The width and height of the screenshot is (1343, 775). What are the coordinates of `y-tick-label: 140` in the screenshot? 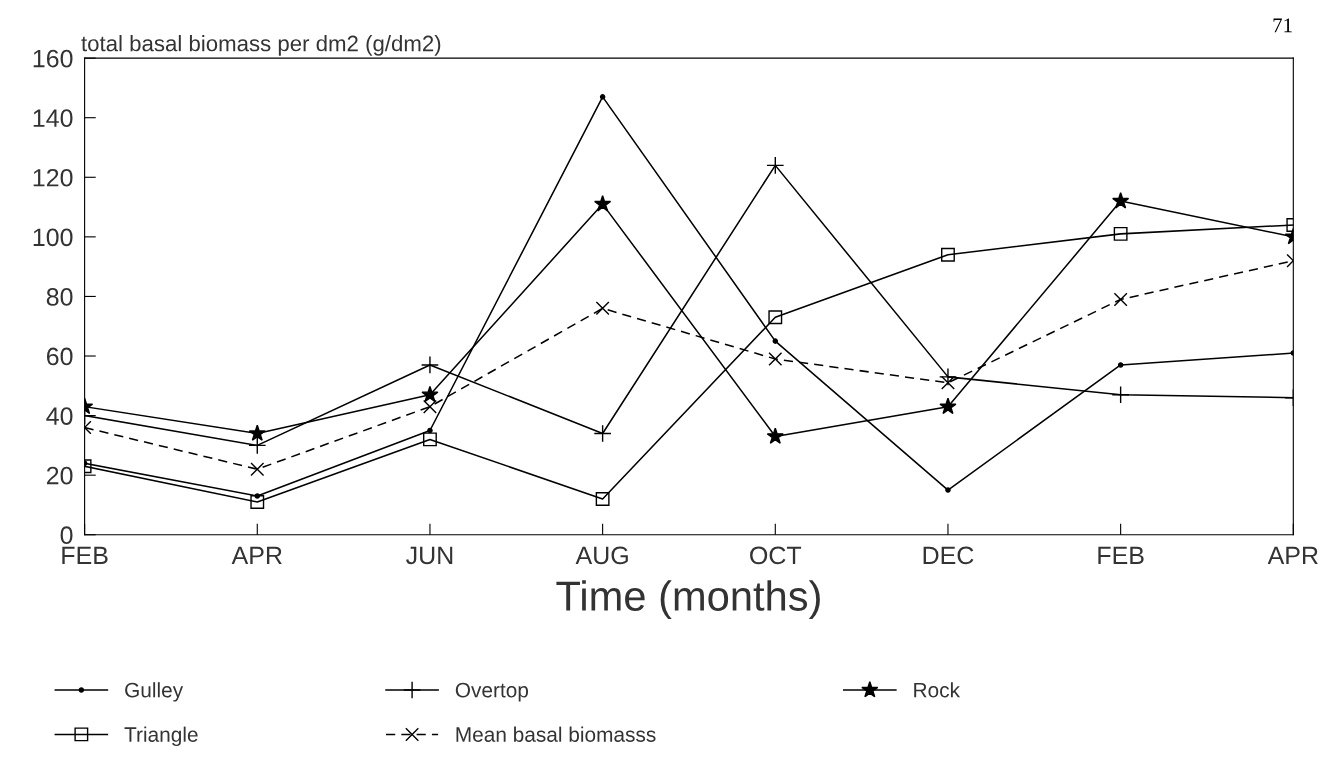 It's located at (53, 118).